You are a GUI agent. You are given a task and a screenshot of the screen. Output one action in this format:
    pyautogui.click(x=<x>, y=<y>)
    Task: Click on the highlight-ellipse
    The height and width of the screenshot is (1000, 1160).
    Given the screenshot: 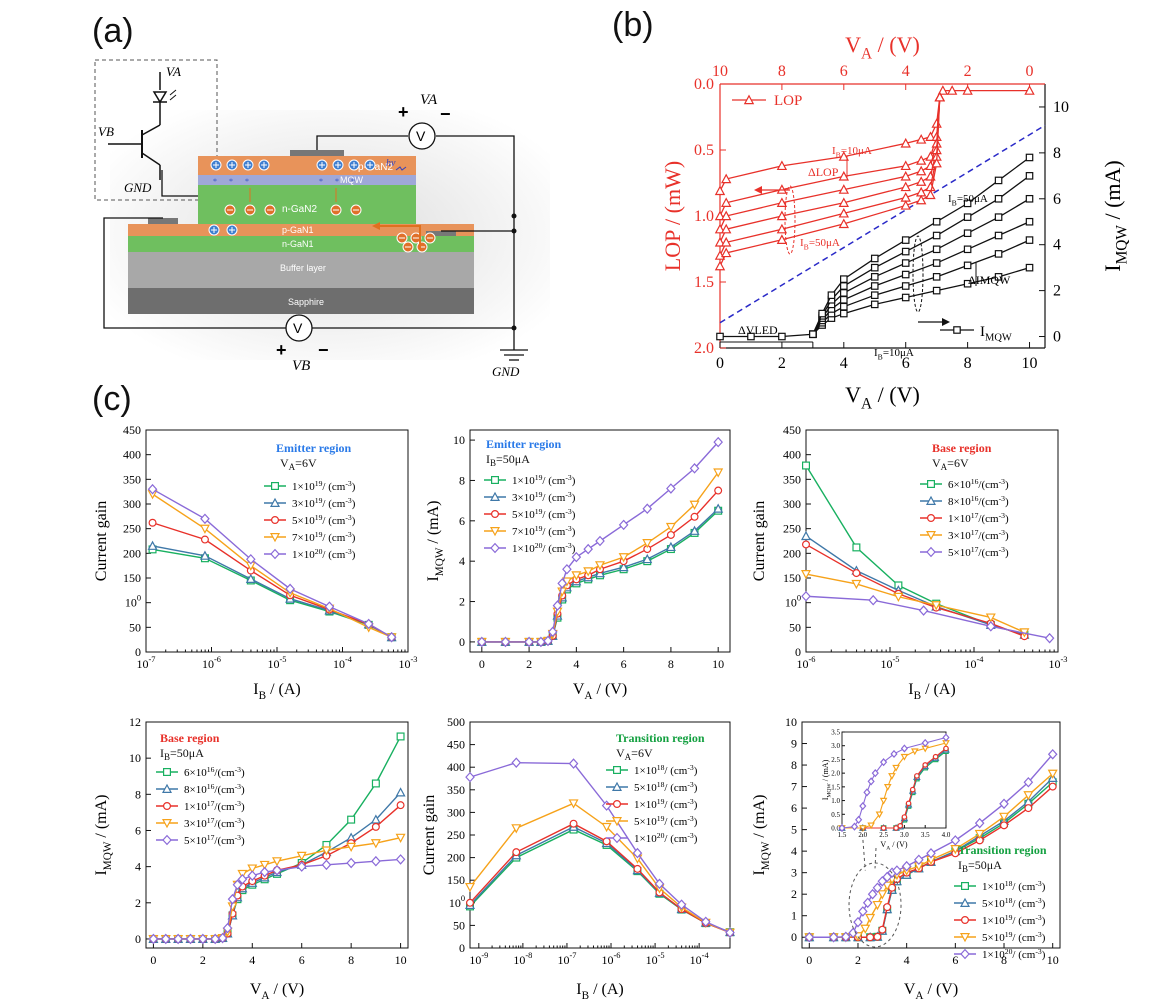 What is the action you would take?
    pyautogui.click(x=875, y=905)
    